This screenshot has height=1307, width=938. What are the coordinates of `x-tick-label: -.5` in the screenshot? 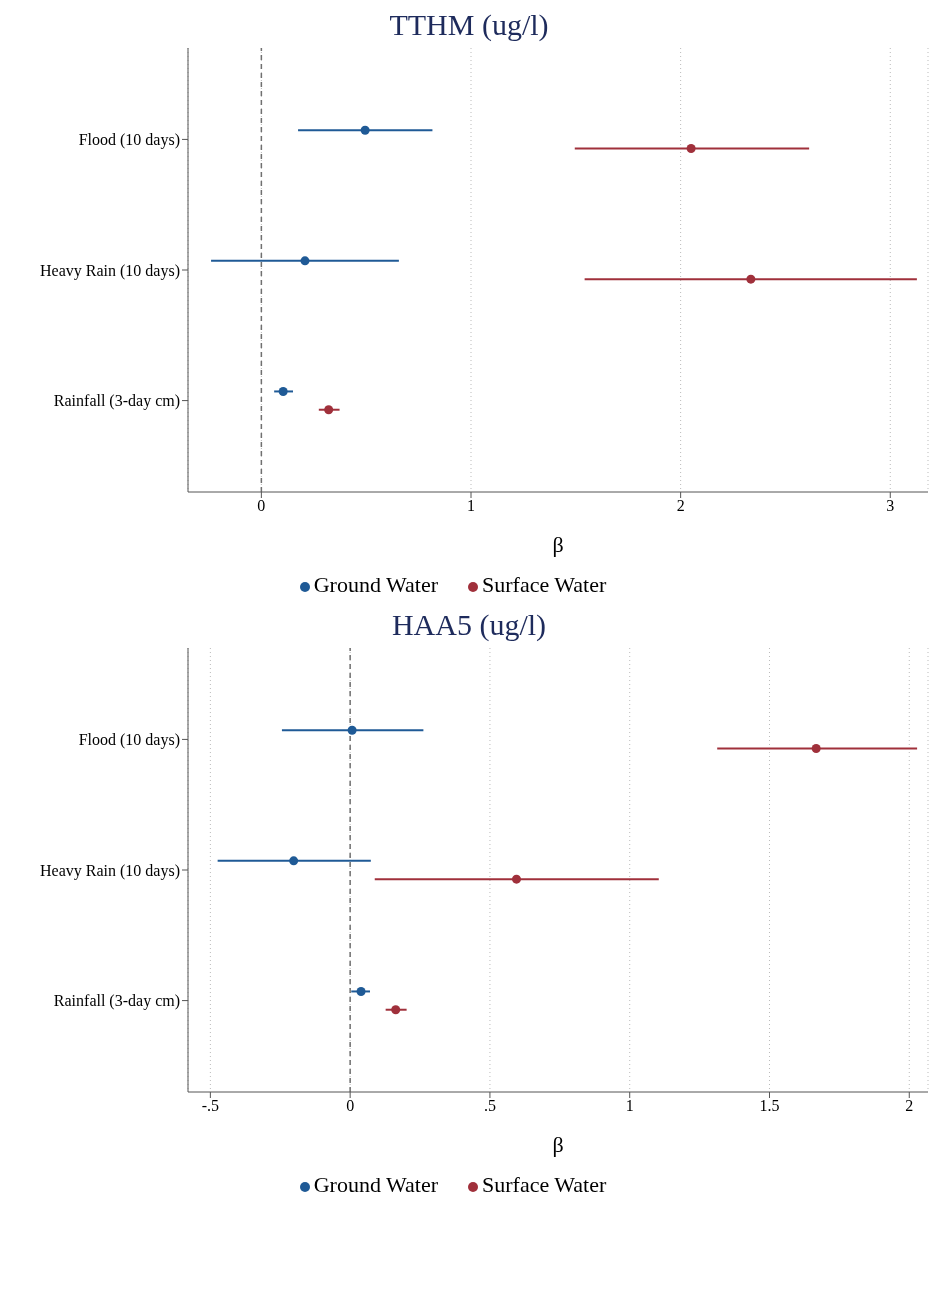 It's located at (210, 1106).